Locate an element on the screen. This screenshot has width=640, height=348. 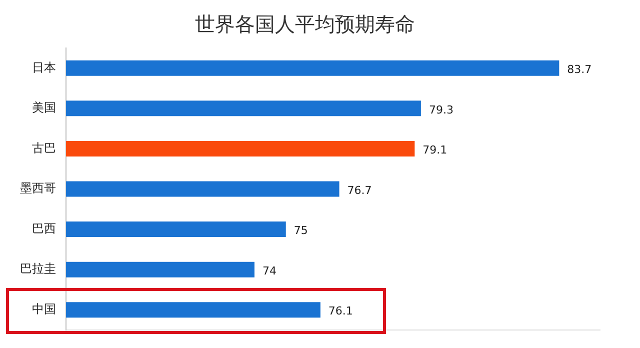
data-label: 76.7 is located at coordinates (359, 190).